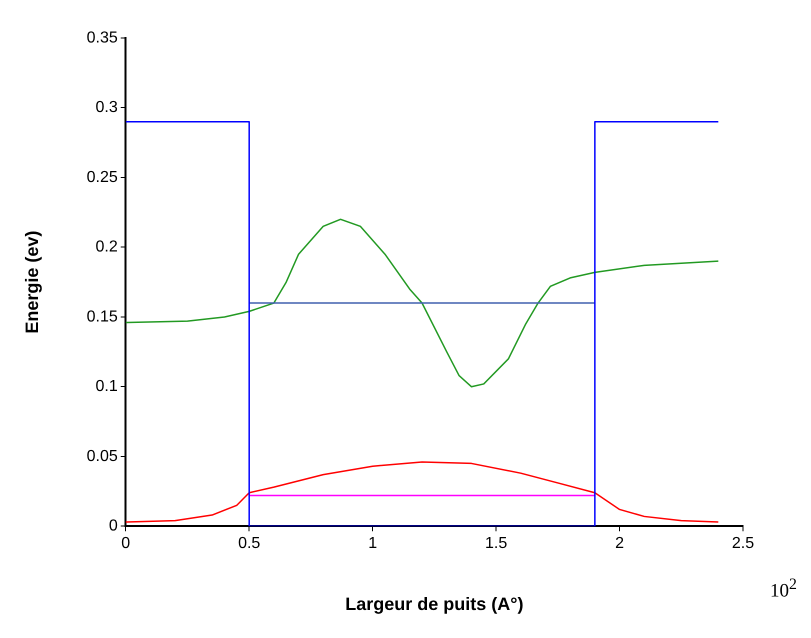 The width and height of the screenshot is (811, 638). Describe the element at coordinates (102, 37) in the screenshot. I see `y-tick-label: 0.35` at that location.